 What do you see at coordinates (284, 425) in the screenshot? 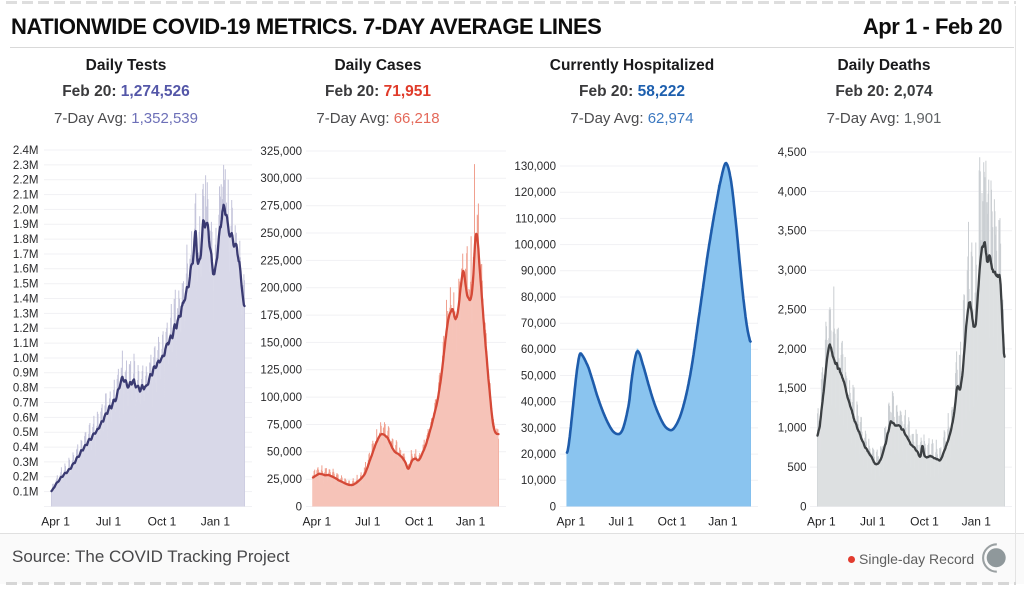
I see `svg-text: 75,000` at bounding box center [284, 425].